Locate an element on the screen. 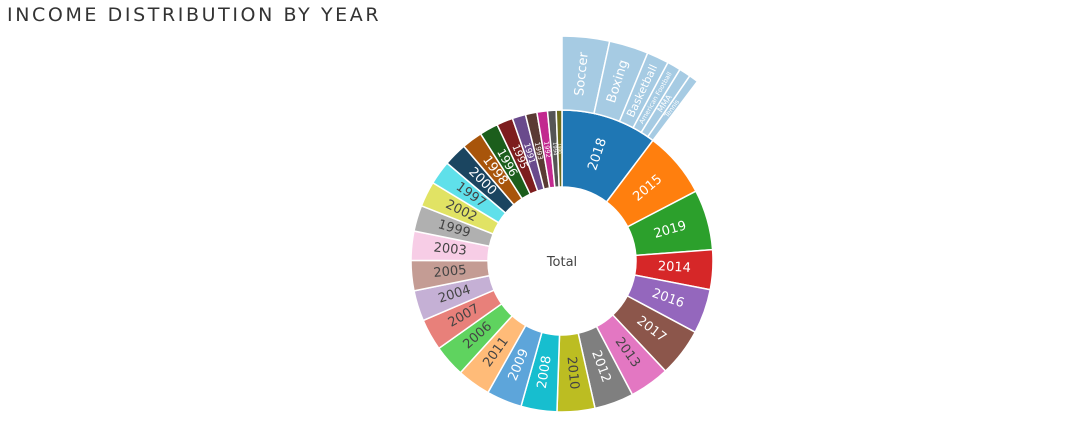 This screenshot has width=1086, height=433. year-label-1993: 1993 is located at coordinates (539, 151).